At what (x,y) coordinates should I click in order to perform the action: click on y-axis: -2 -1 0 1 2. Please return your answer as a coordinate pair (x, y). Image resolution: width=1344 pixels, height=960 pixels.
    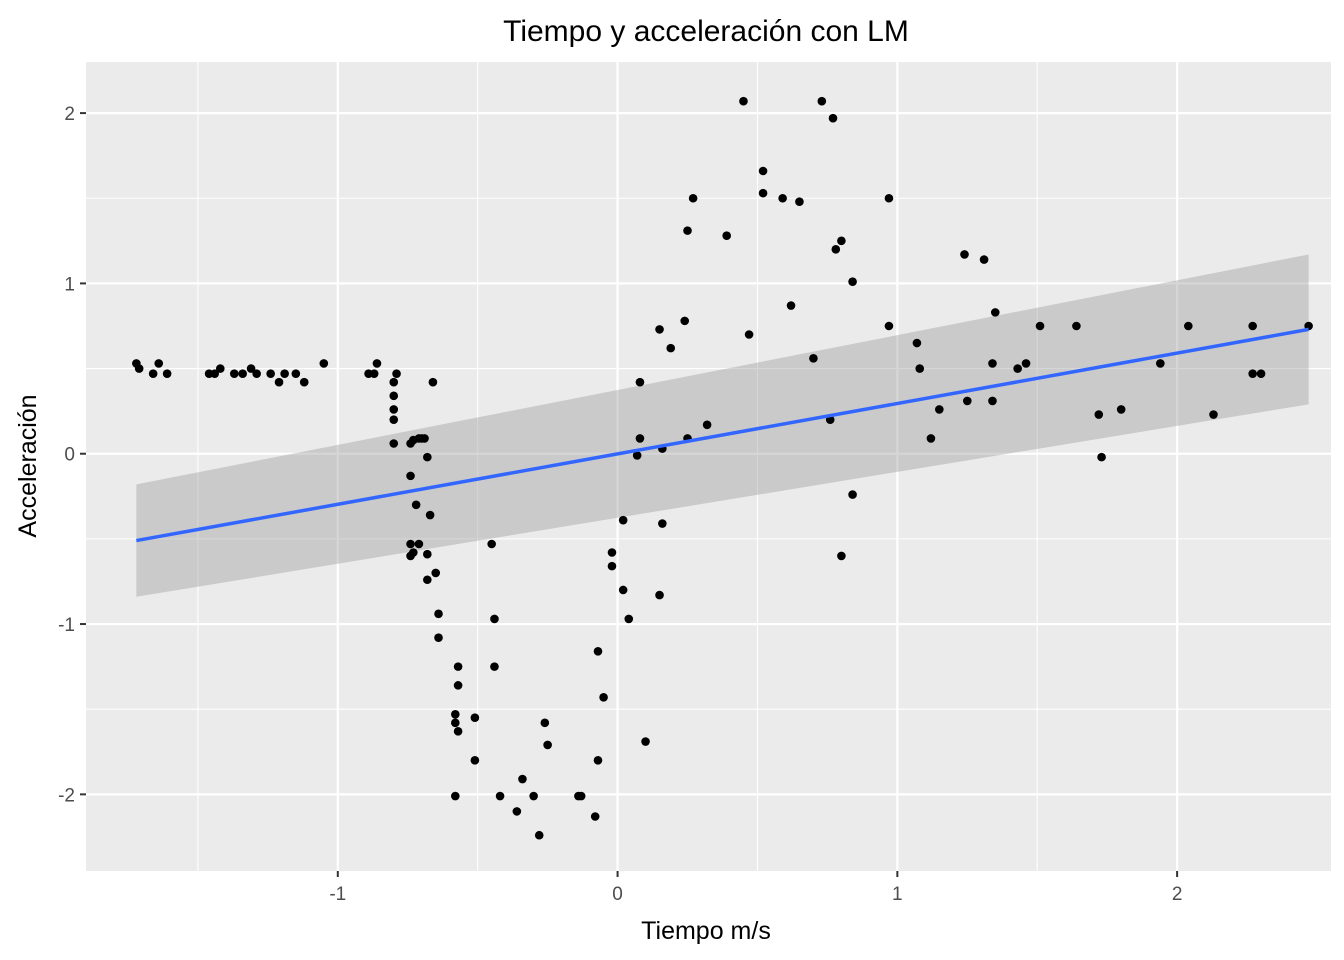
    Looking at the image, I should click on (72, 455).